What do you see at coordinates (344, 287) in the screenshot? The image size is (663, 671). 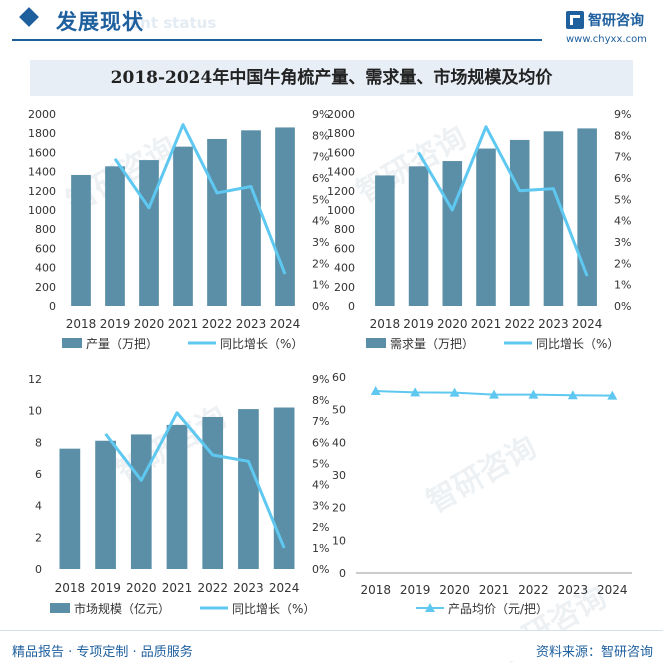 I see `y-left-tick-label: 200` at bounding box center [344, 287].